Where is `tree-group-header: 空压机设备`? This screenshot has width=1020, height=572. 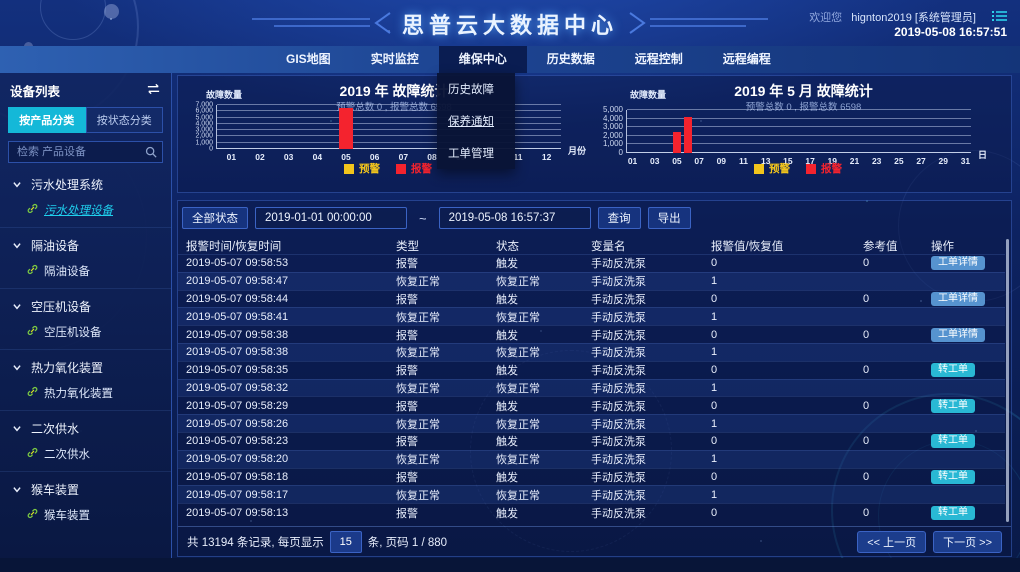 tree-group-header: 空压机设备 is located at coordinates (85, 306).